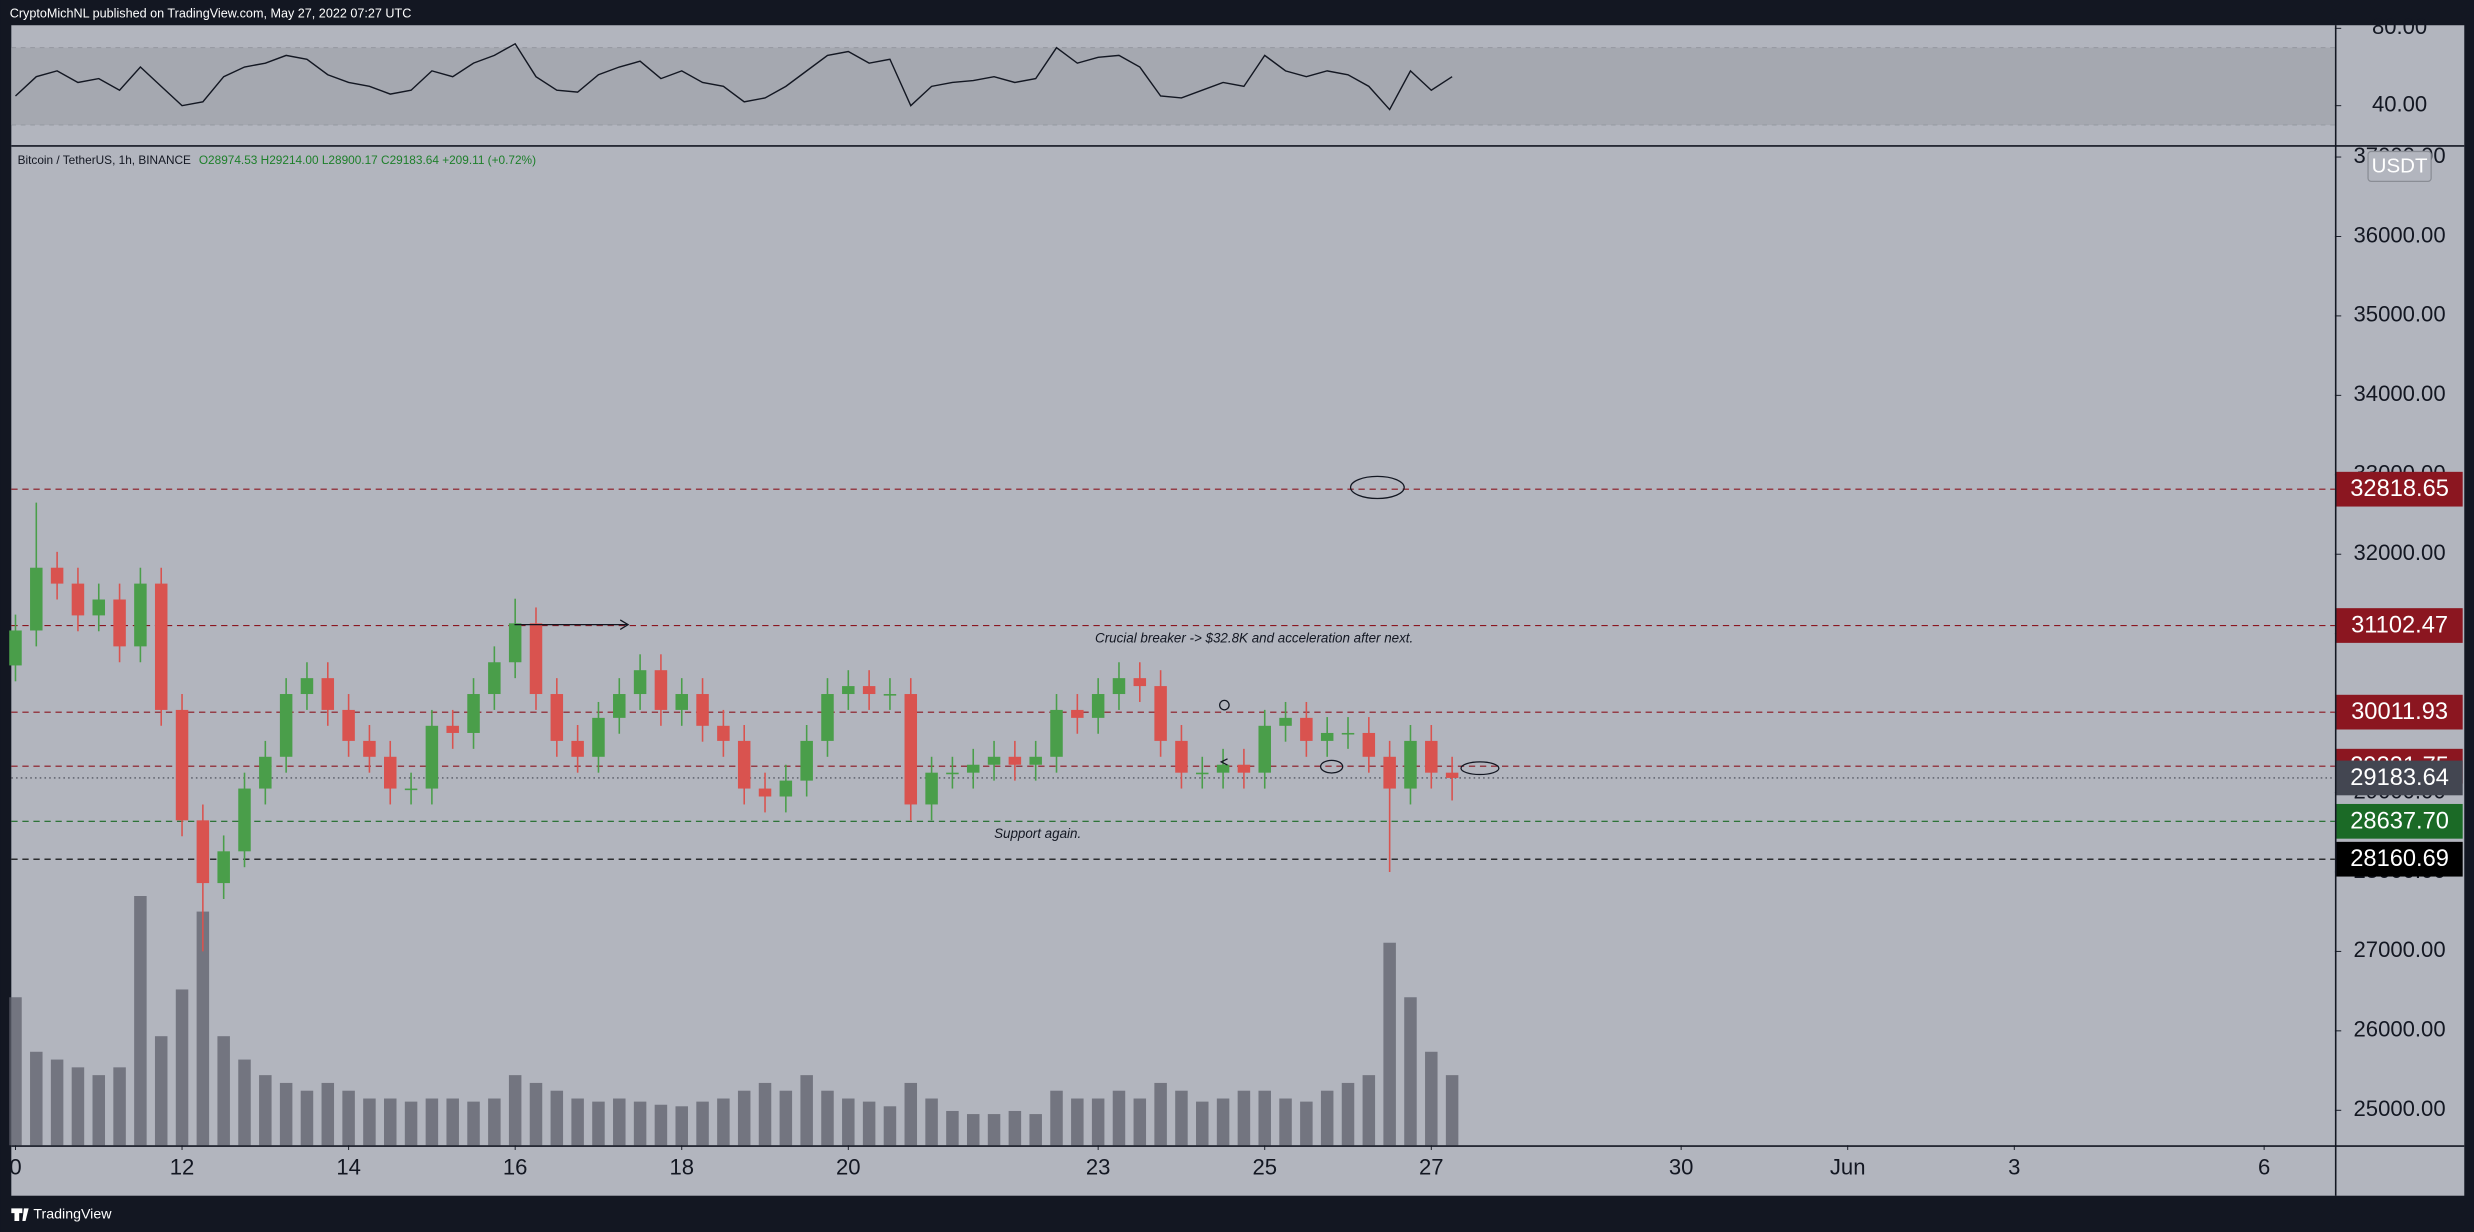 The width and height of the screenshot is (2474, 1232). I want to click on rsi-band, so click(1173, 86).